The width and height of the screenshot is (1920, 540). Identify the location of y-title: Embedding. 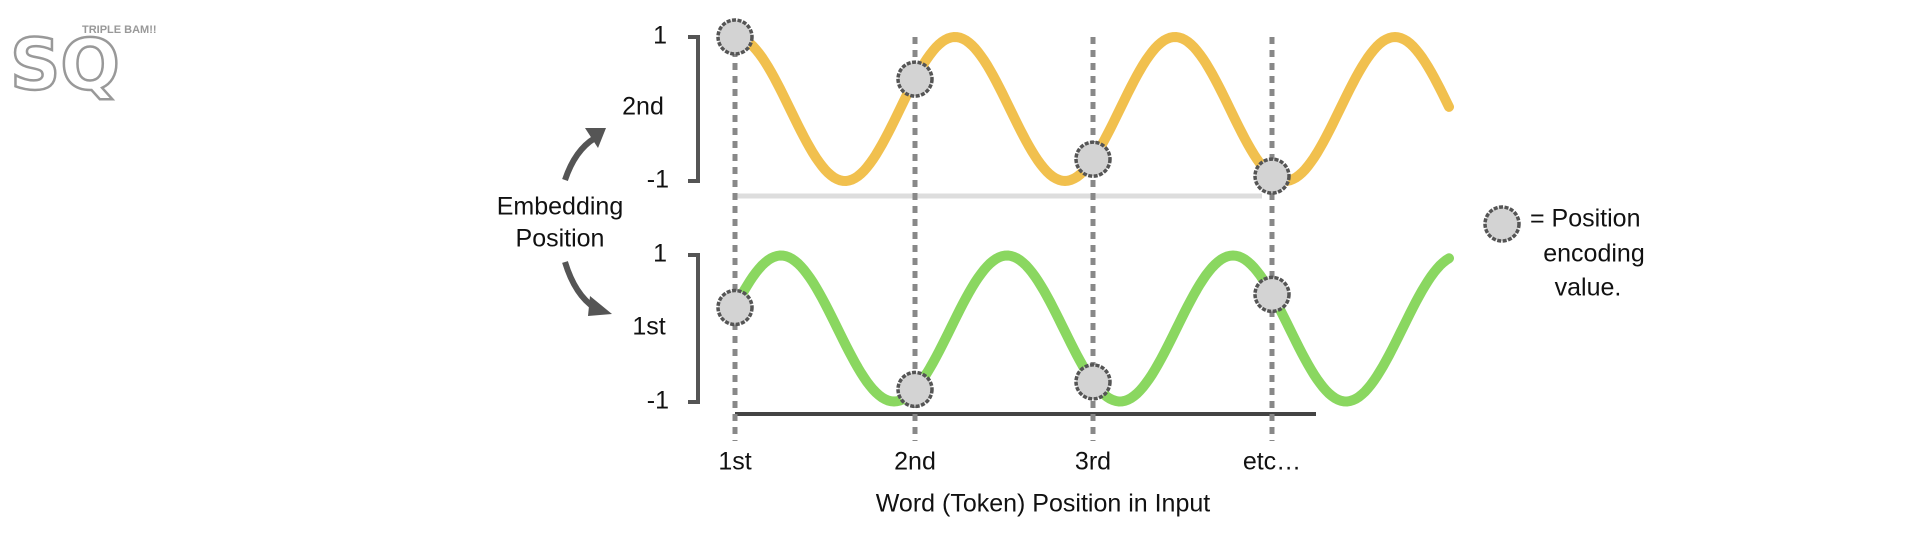
(560, 207).